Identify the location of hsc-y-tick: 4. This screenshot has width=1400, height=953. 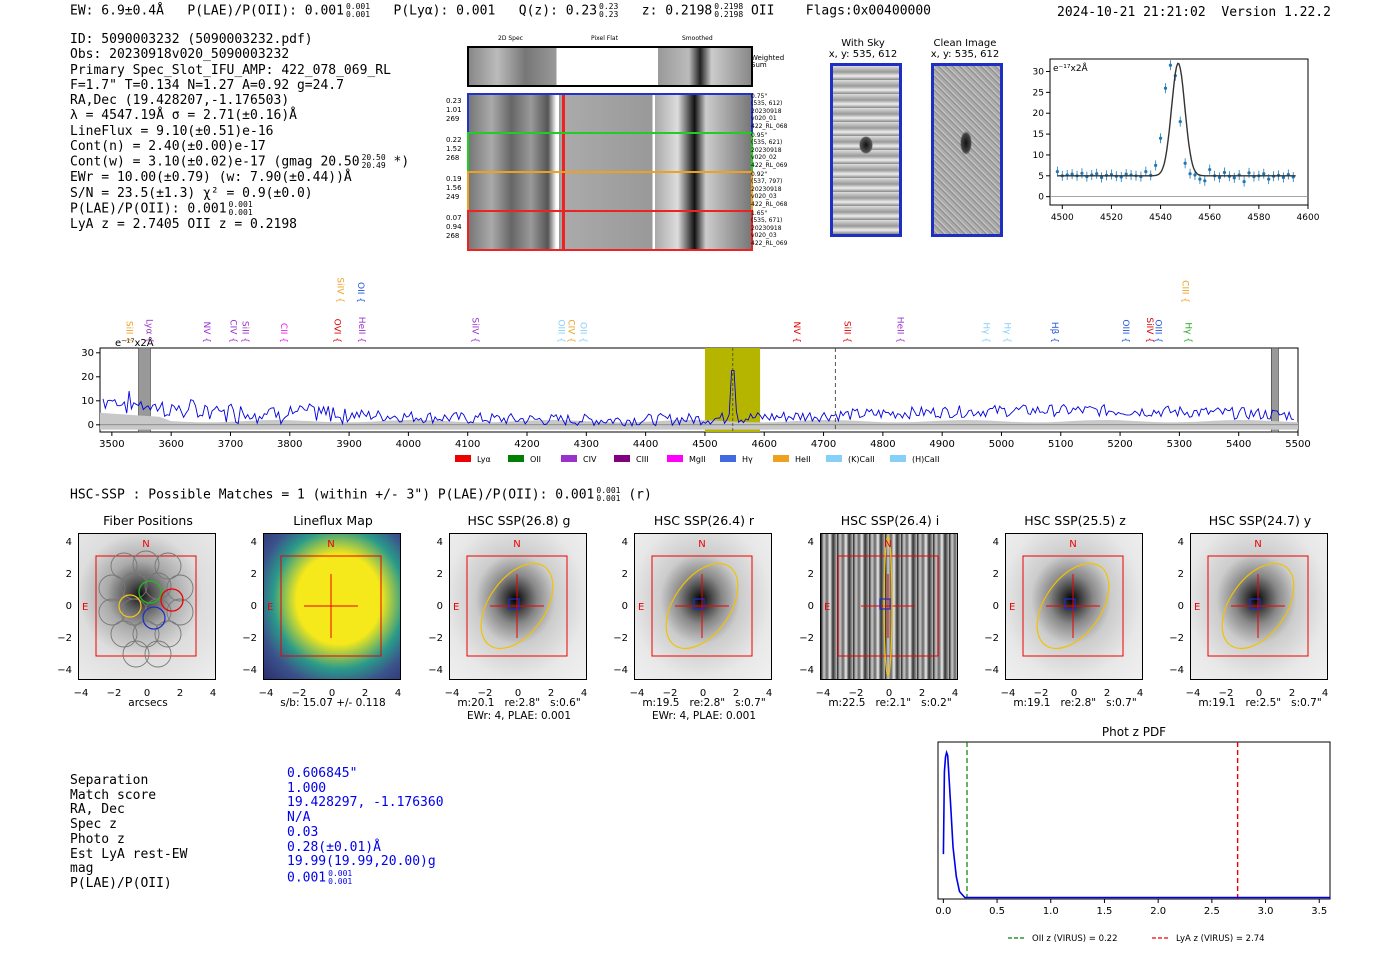
(625, 542).